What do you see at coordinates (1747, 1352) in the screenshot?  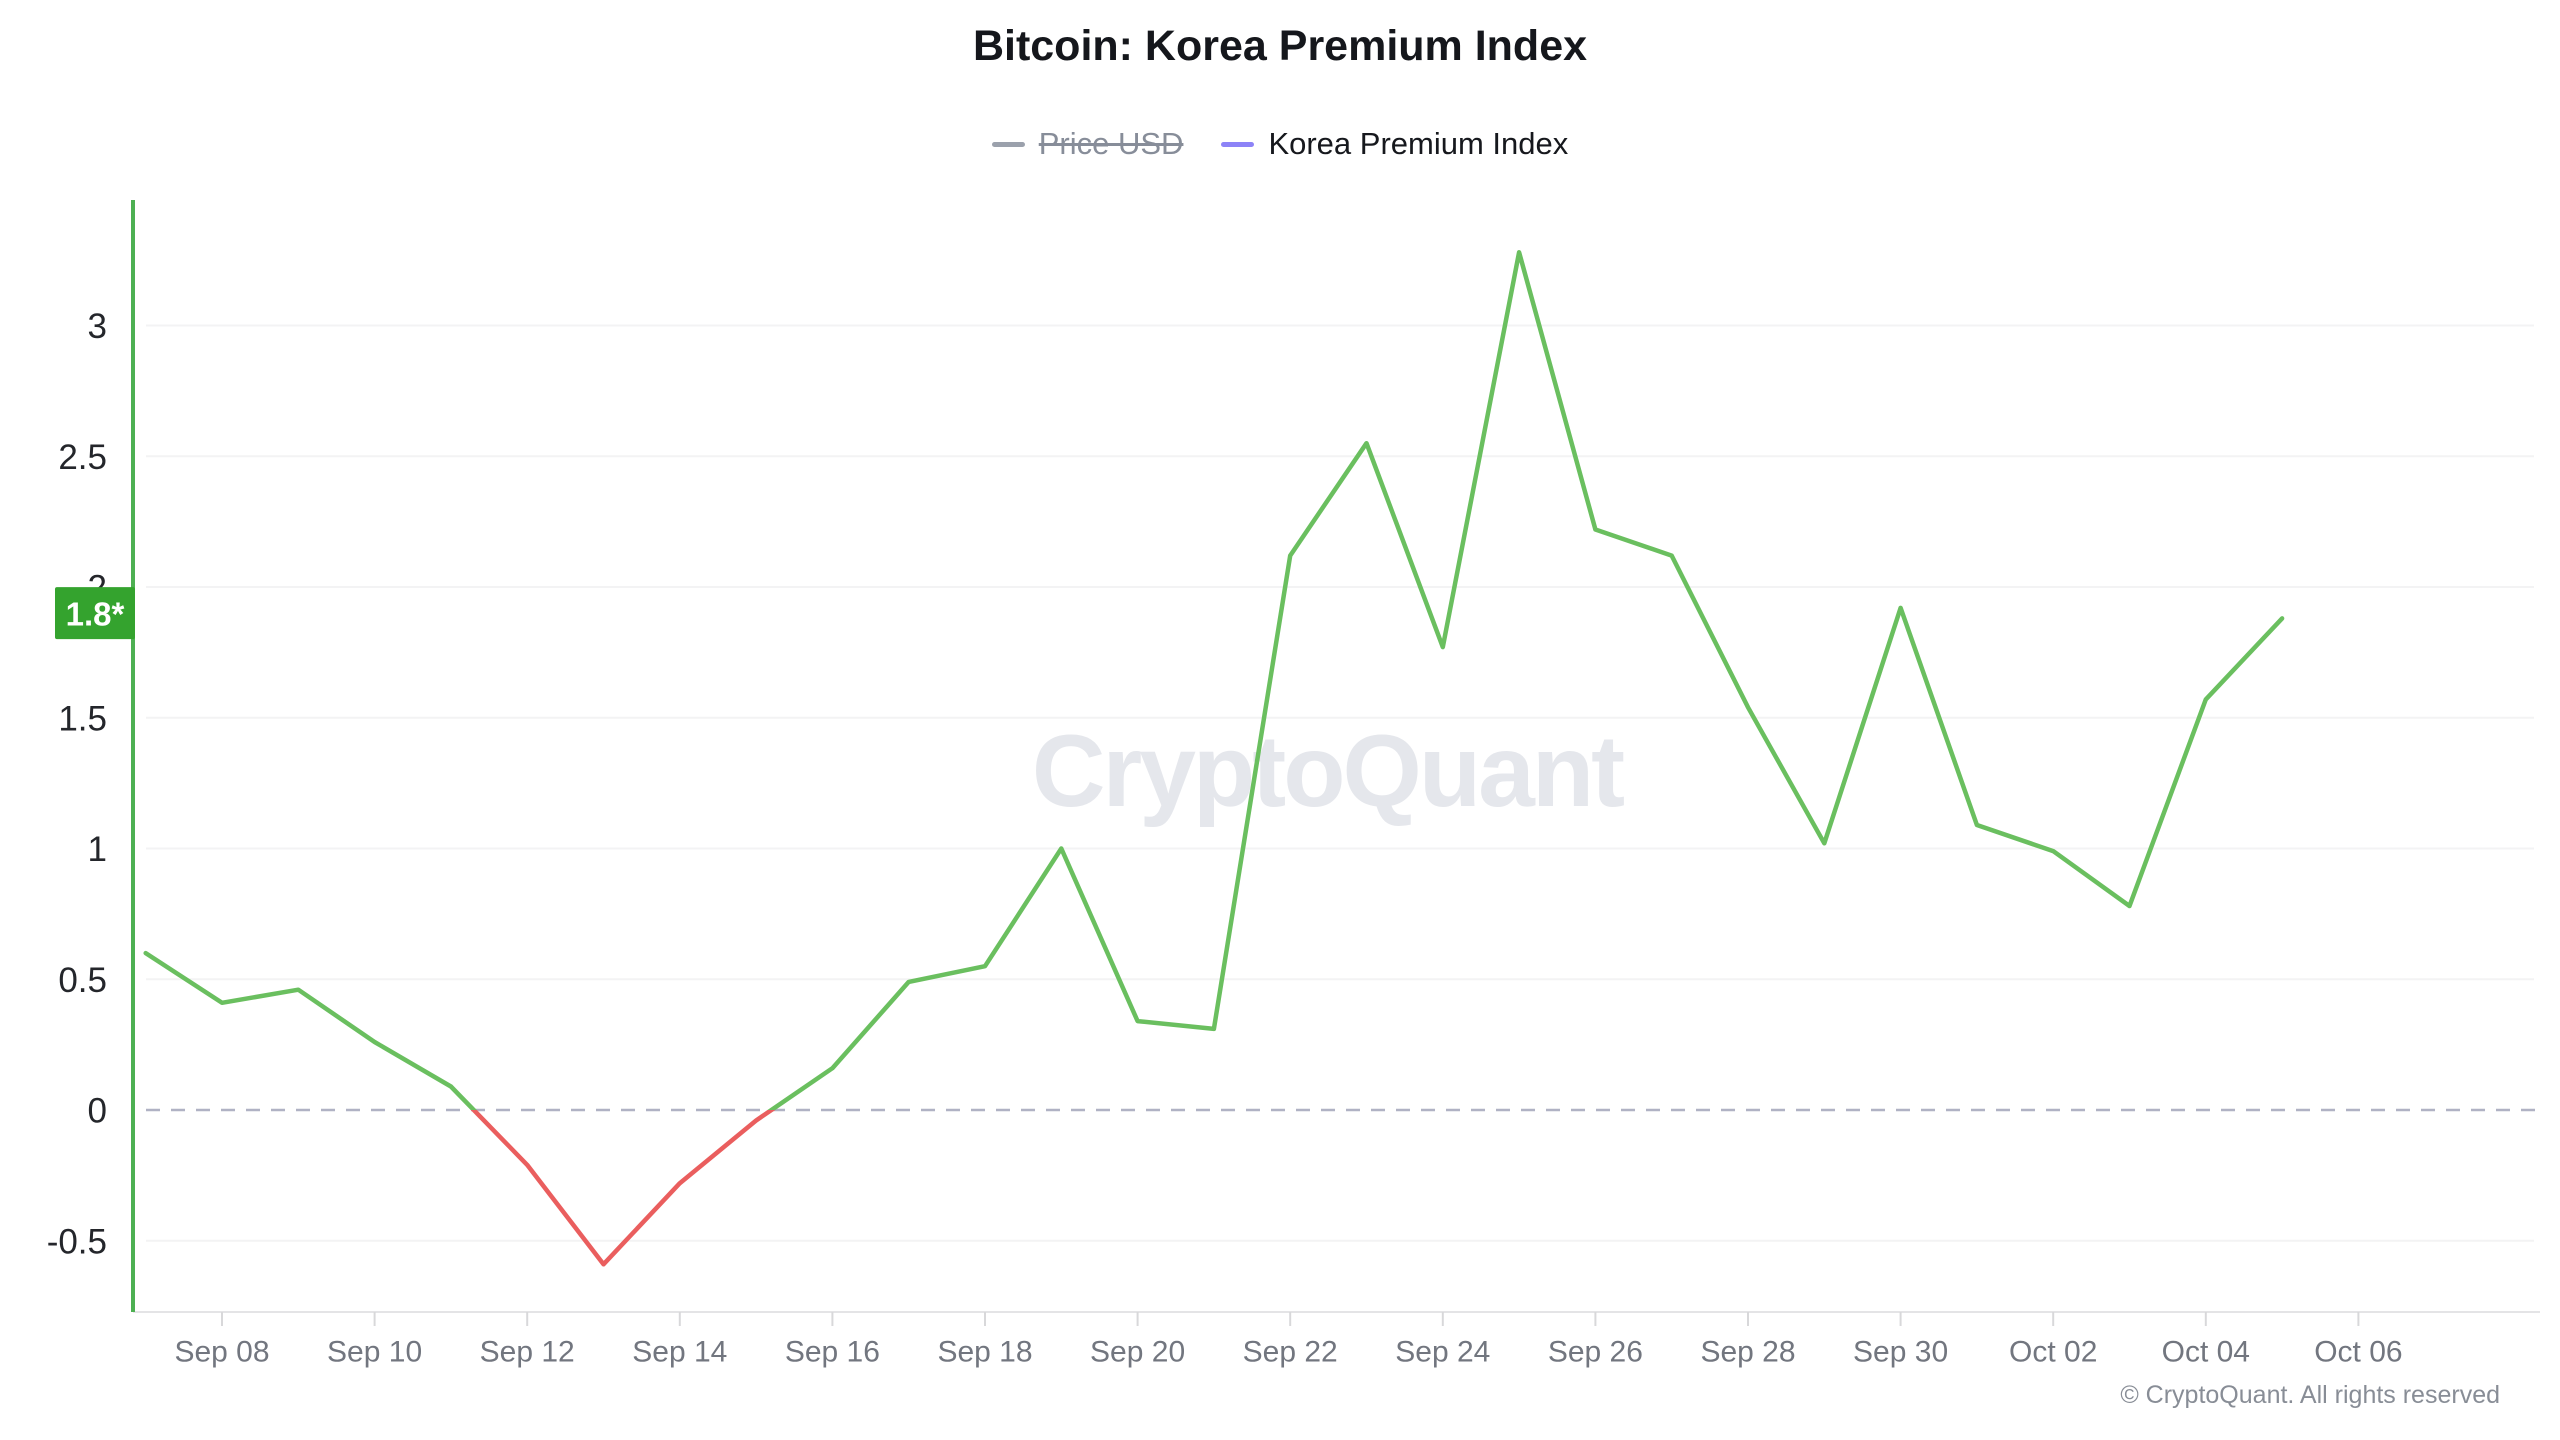 I see `x-axis-label: Sep 28` at bounding box center [1747, 1352].